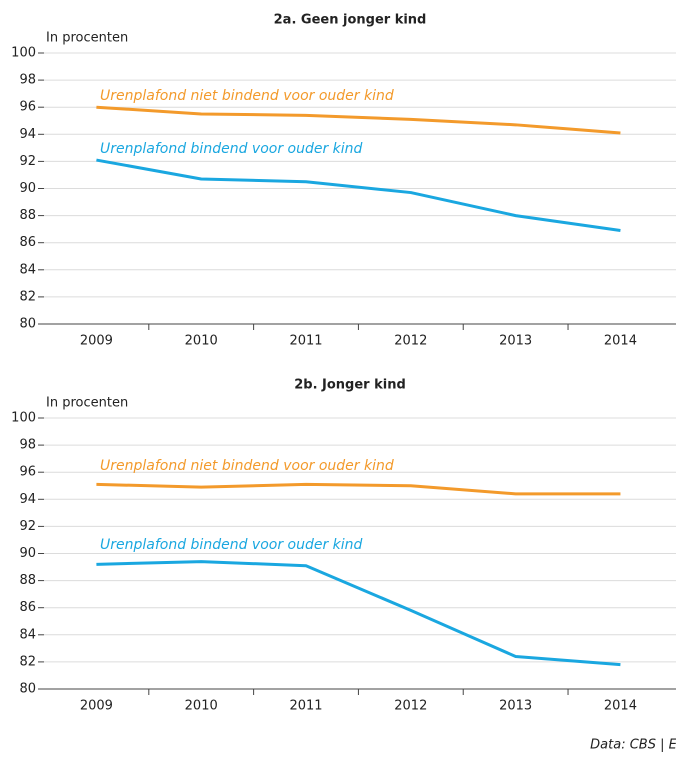 This screenshot has height=761, width=676. I want to click on source: Data: CBS | ESB, so click(633, 745).